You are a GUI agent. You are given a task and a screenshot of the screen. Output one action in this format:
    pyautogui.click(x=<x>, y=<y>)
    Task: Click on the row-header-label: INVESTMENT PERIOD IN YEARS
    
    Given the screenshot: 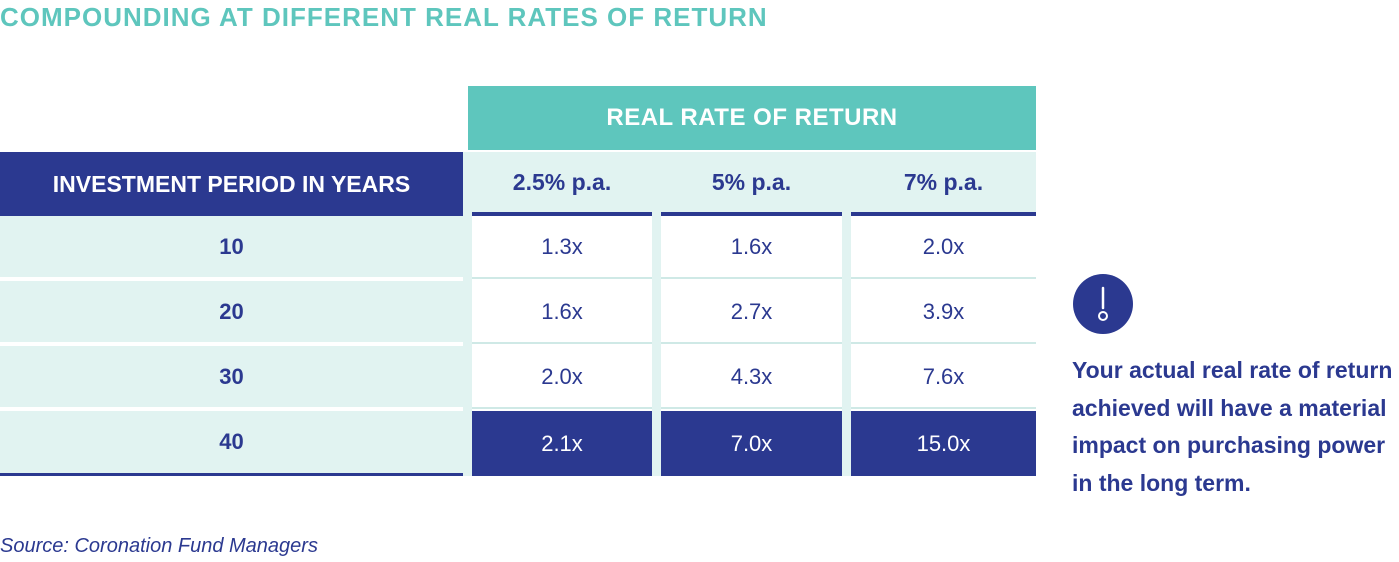 What is the action you would take?
    pyautogui.click(x=231, y=184)
    